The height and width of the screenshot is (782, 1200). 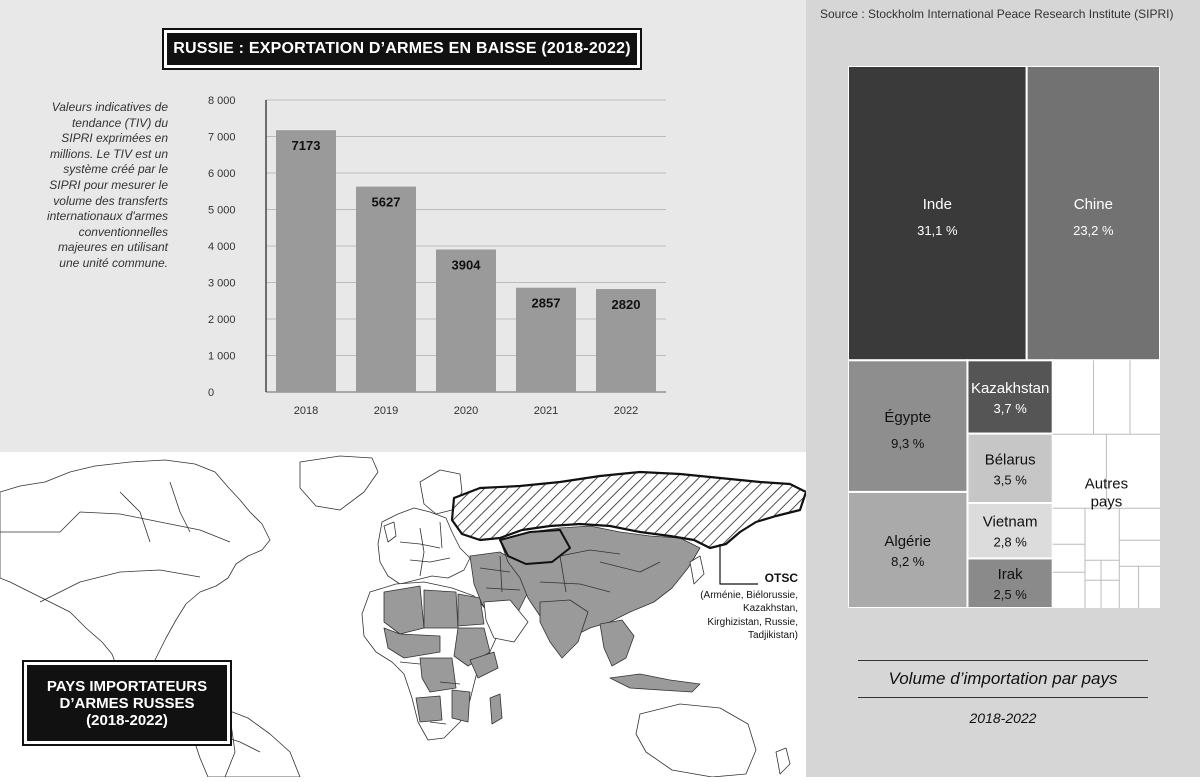 I want to click on map-japan, so click(x=697, y=570).